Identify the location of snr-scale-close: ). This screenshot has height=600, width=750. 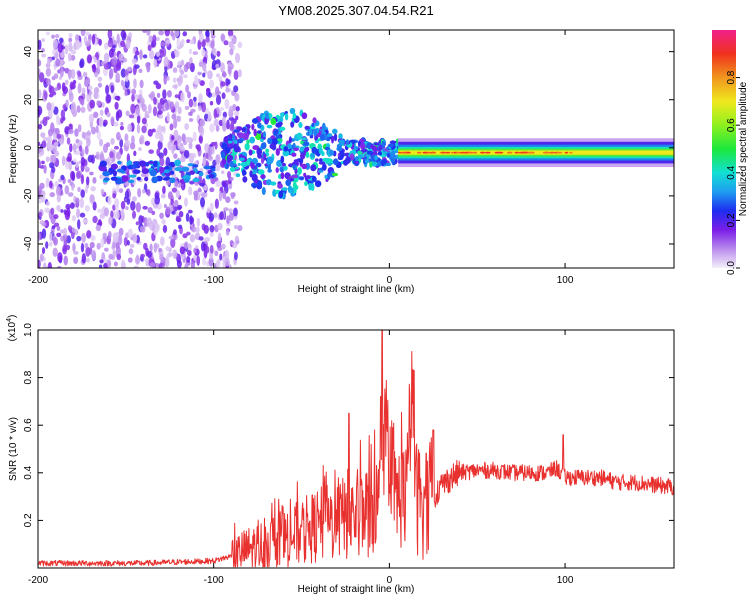
(12, 316).